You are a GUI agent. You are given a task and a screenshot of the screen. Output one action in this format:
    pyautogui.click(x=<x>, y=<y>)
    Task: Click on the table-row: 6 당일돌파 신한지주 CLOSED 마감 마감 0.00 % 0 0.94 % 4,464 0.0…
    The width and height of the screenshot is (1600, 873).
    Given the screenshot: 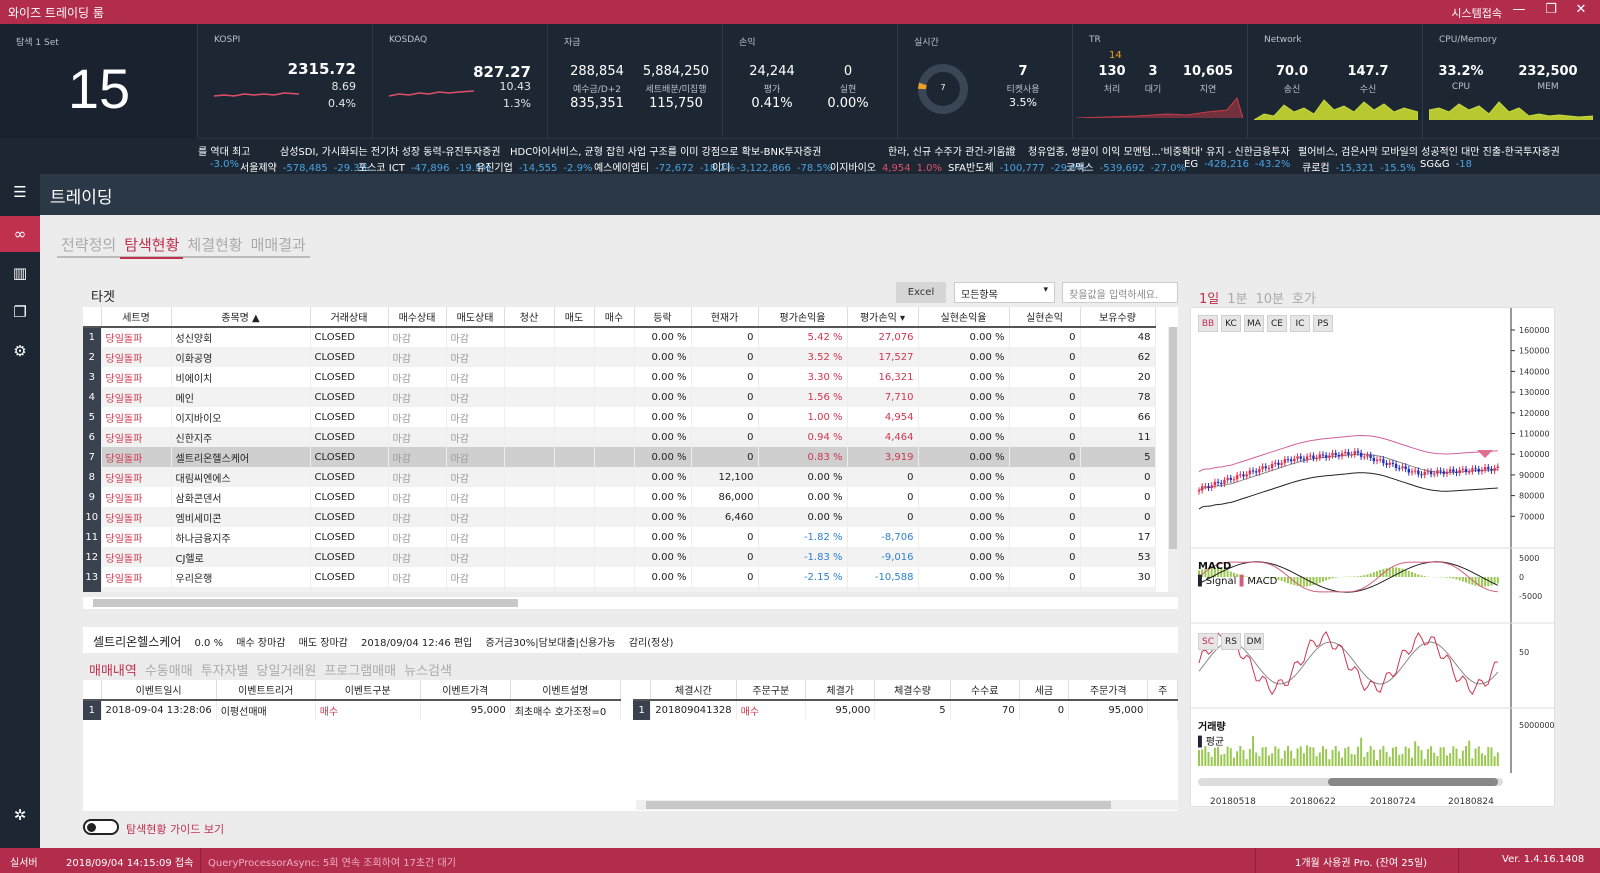 What is the action you would take?
    pyautogui.click(x=619, y=437)
    